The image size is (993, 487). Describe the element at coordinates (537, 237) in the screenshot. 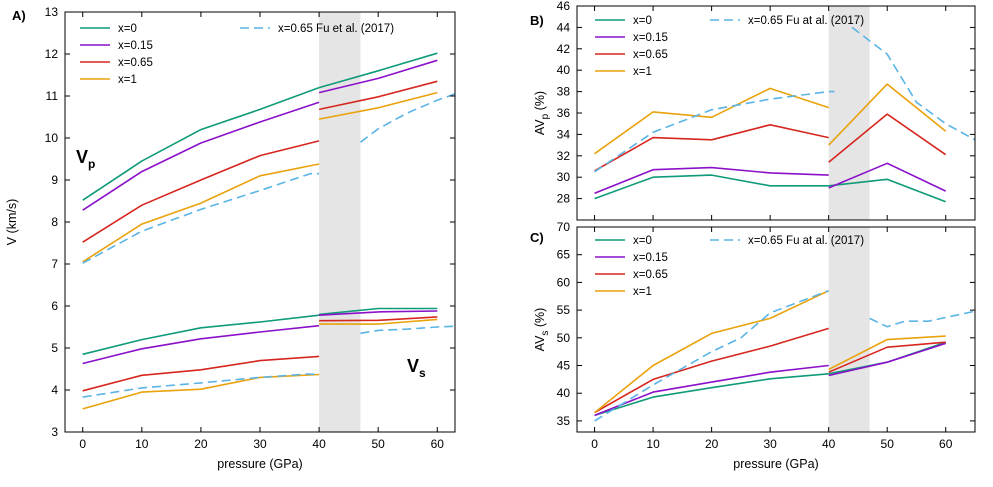

I see `panel-label: C)` at that location.